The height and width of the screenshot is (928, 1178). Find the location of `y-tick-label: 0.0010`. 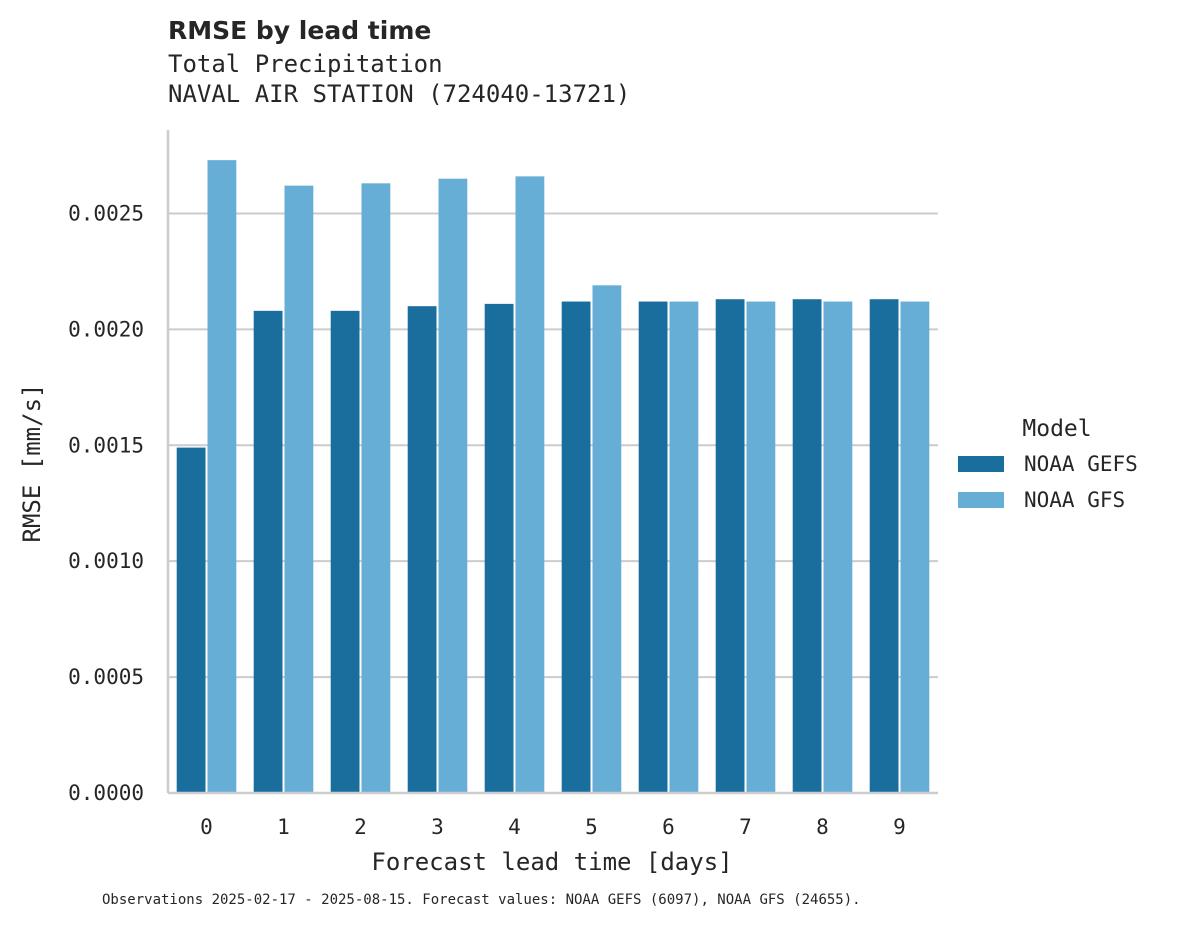

y-tick-label: 0.0010 is located at coordinates (106, 561).